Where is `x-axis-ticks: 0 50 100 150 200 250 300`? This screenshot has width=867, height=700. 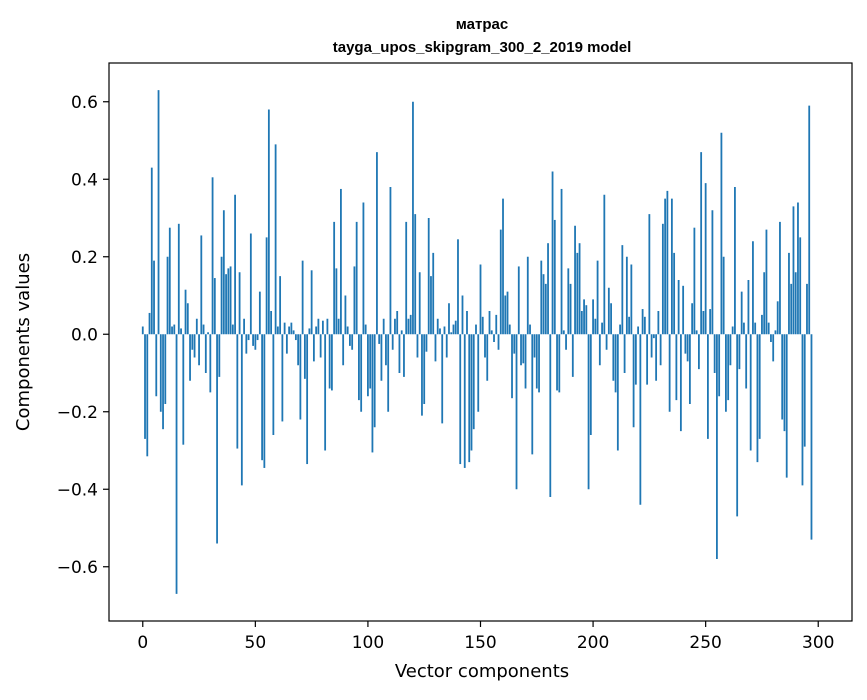
x-axis-ticks: 0 50 100 150 200 250 300 is located at coordinates (485, 637).